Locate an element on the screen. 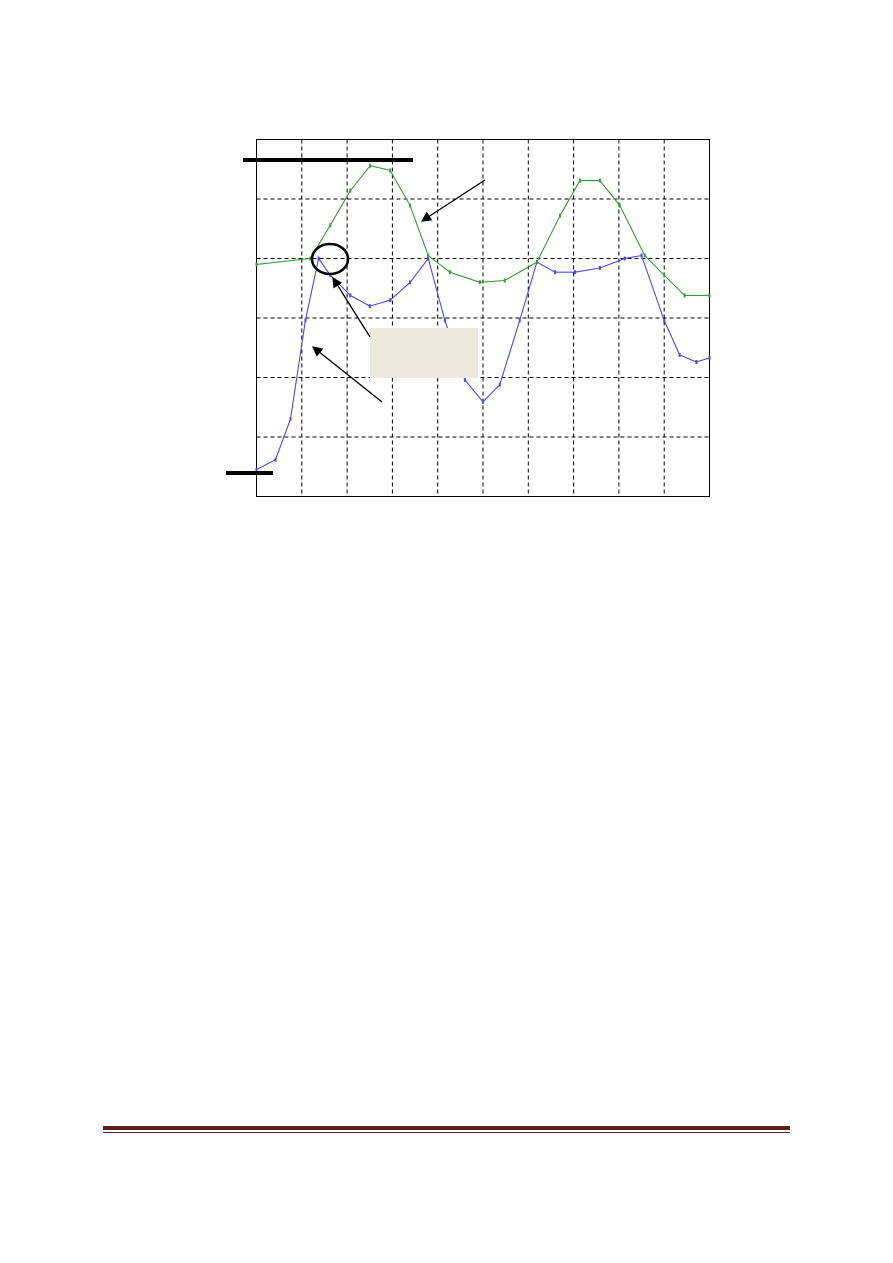 The image size is (893, 1263). series-group is located at coordinates (483, 317).